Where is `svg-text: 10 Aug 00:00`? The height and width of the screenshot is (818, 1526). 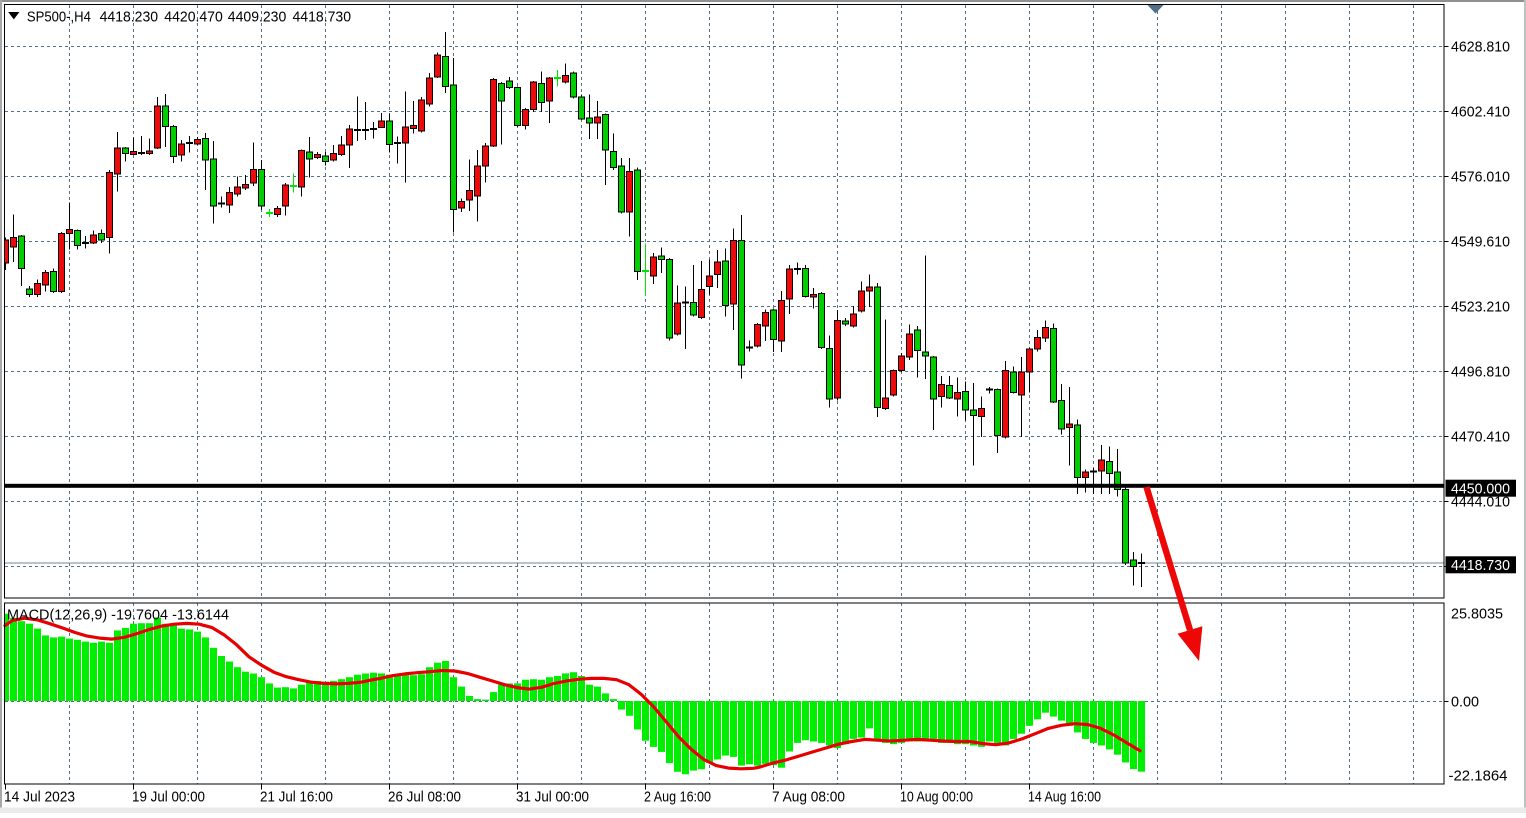 svg-text: 10 Aug 00:00 is located at coordinates (936, 797).